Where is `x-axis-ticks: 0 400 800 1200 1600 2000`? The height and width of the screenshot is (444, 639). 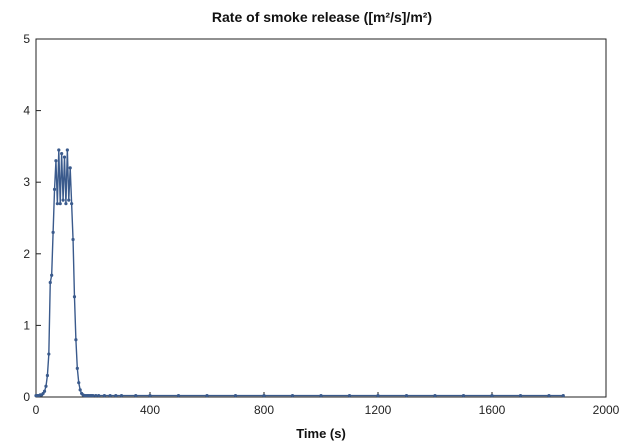
x-axis-ticks: 0 400 800 1200 1600 2000 is located at coordinates (326, 404).